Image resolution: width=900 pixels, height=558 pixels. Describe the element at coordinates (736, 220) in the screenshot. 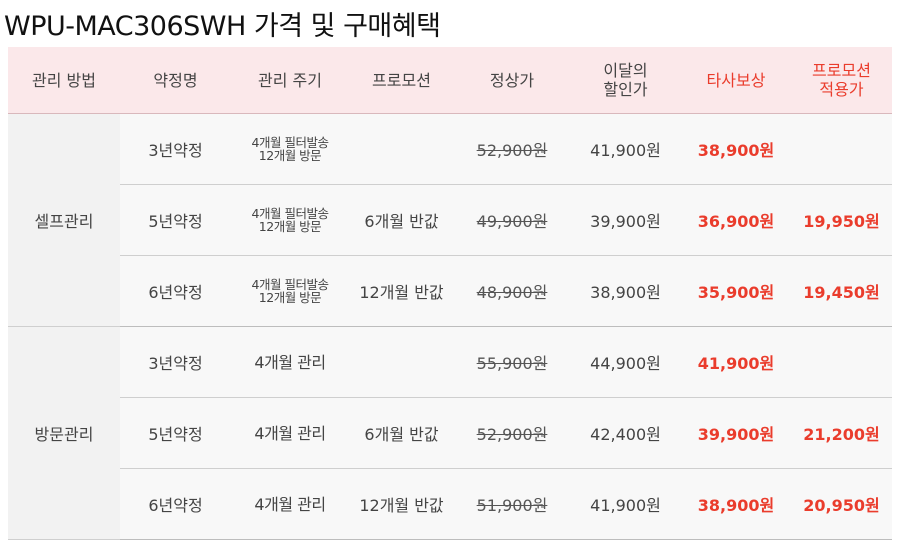

I see `trade-in-cell: 36,900원` at that location.